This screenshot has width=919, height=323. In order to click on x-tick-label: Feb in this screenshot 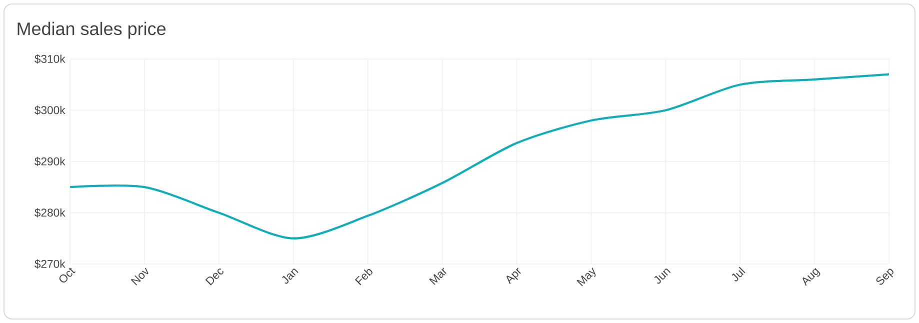, I will do `click(363, 277)`.